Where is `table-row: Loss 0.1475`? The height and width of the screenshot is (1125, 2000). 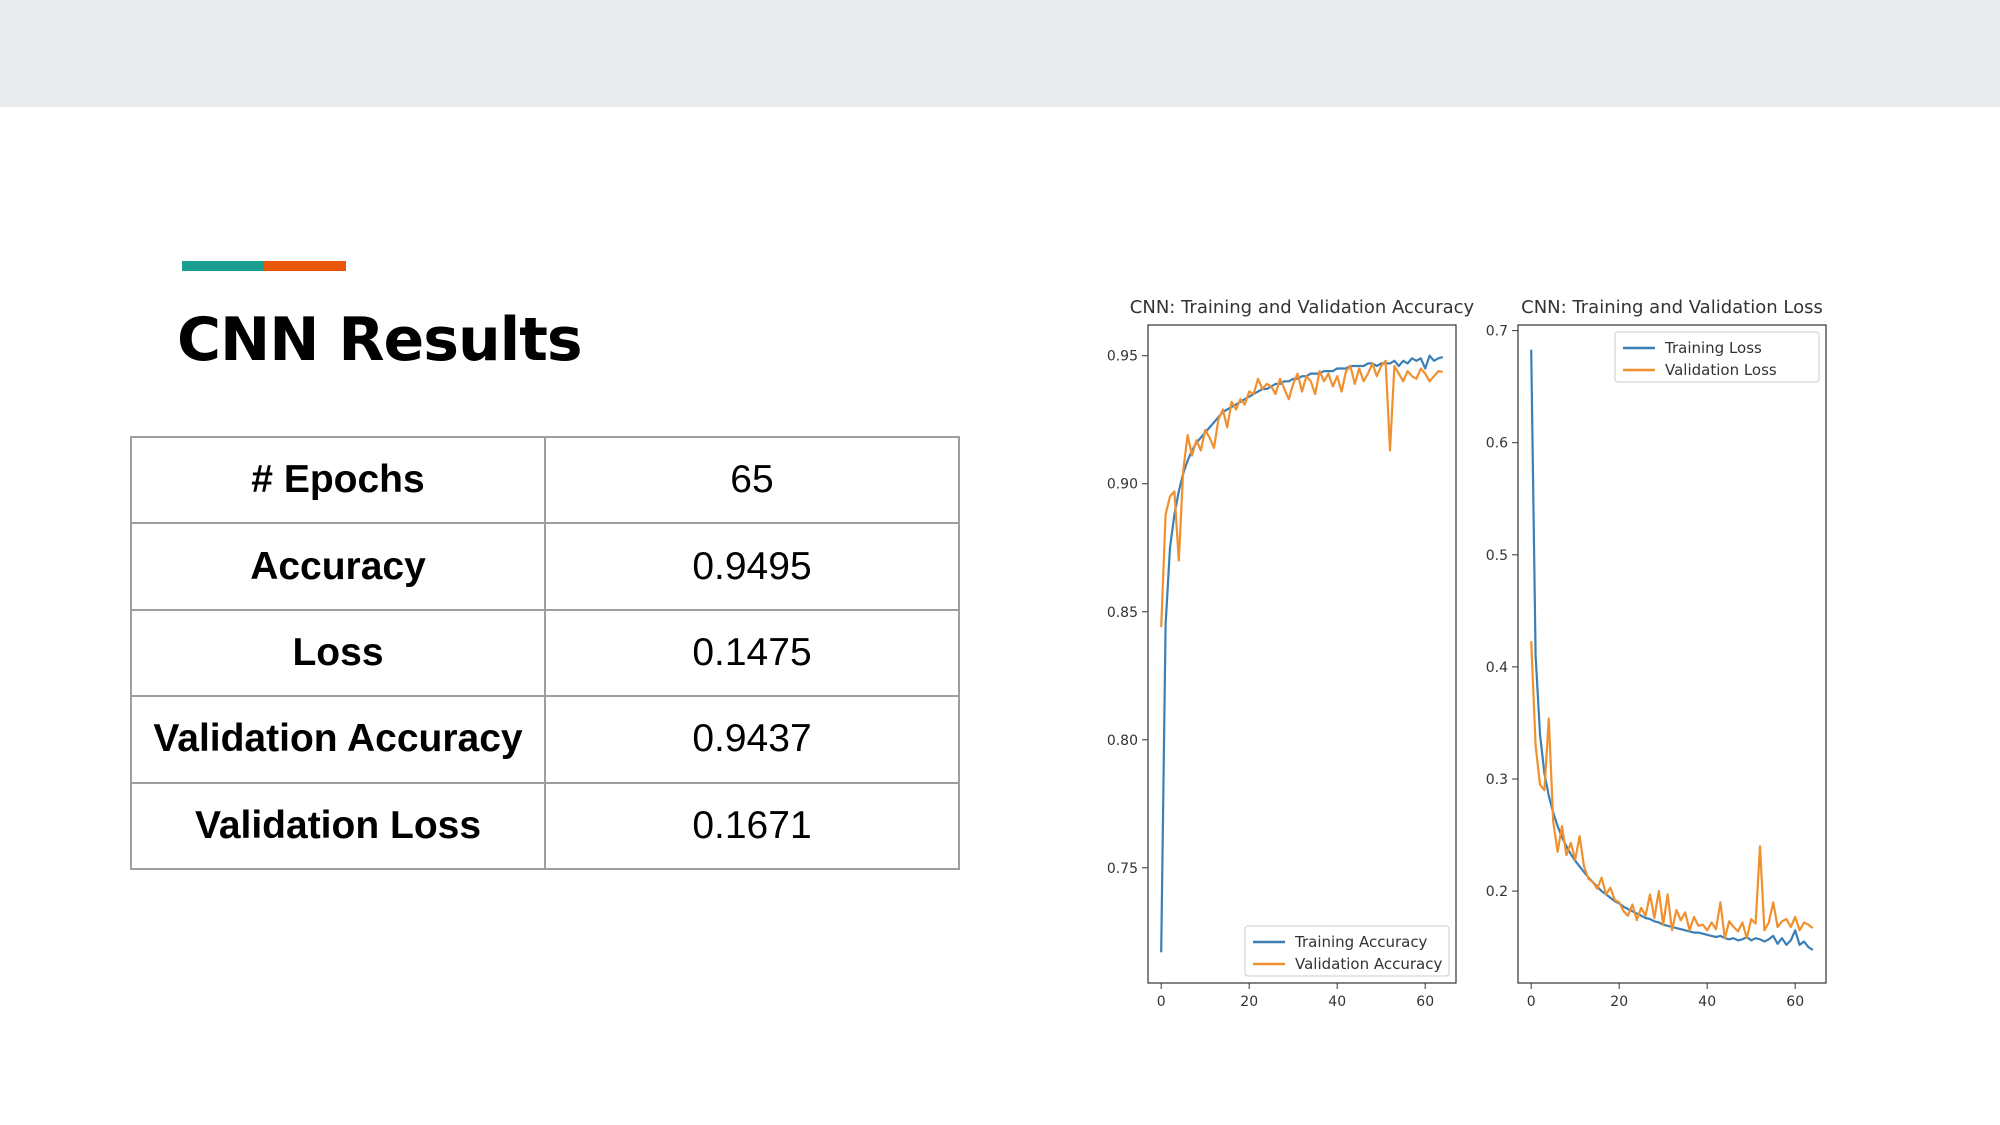 table-row: Loss 0.1475 is located at coordinates (545, 653).